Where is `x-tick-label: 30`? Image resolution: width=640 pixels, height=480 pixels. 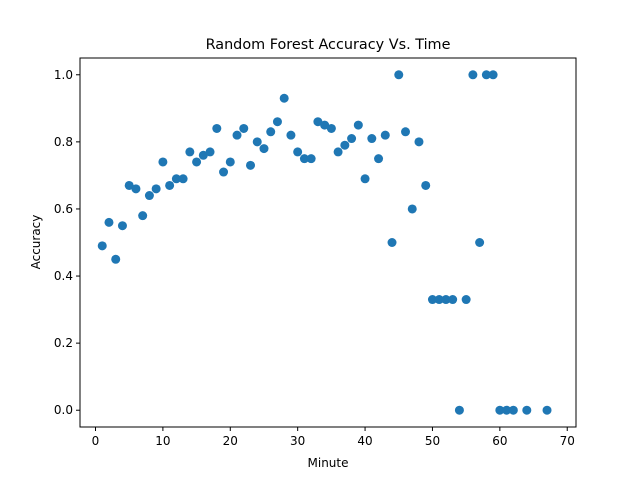
x-tick-label: 30 is located at coordinates (297, 441).